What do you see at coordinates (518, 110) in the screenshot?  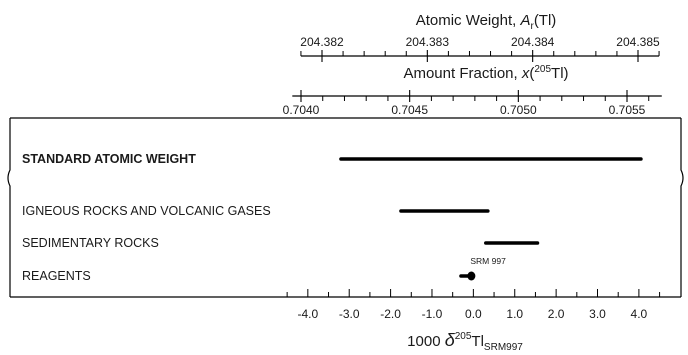 I see `top_axis_2-tick-label: 0.7050` at bounding box center [518, 110].